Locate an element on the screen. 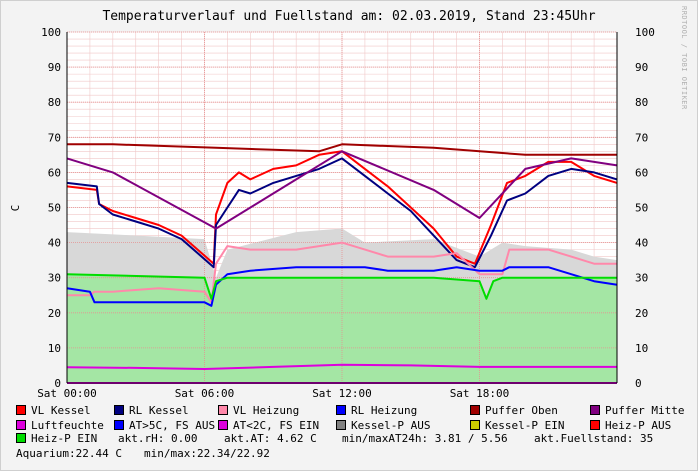  legend-item-puffer-oben: Puffer Oben is located at coordinates (514, 410).